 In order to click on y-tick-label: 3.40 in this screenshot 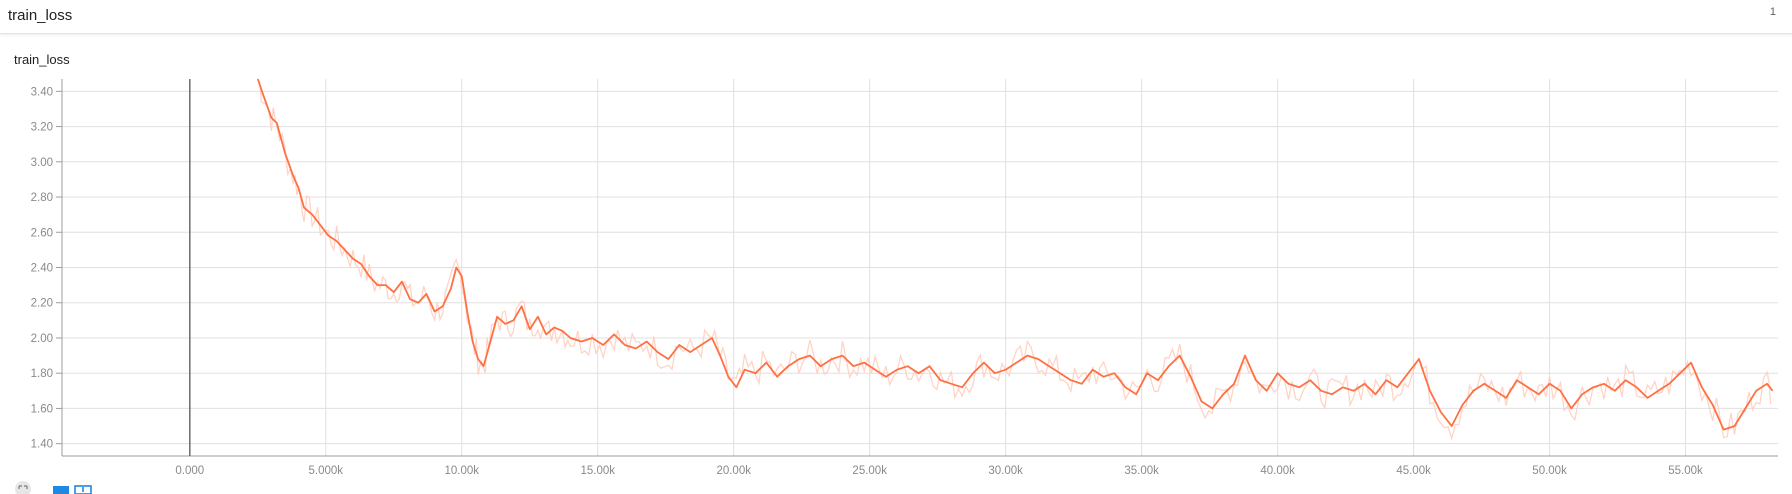, I will do `click(42, 92)`.